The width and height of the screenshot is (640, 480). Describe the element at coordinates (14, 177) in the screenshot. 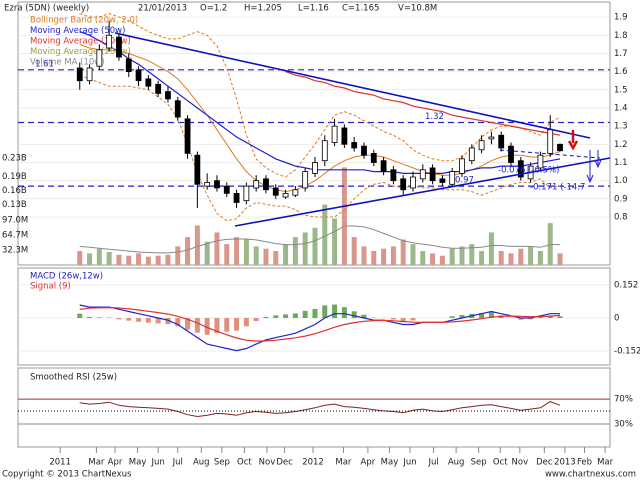

I see `volume-tick-label: 0.19B` at that location.